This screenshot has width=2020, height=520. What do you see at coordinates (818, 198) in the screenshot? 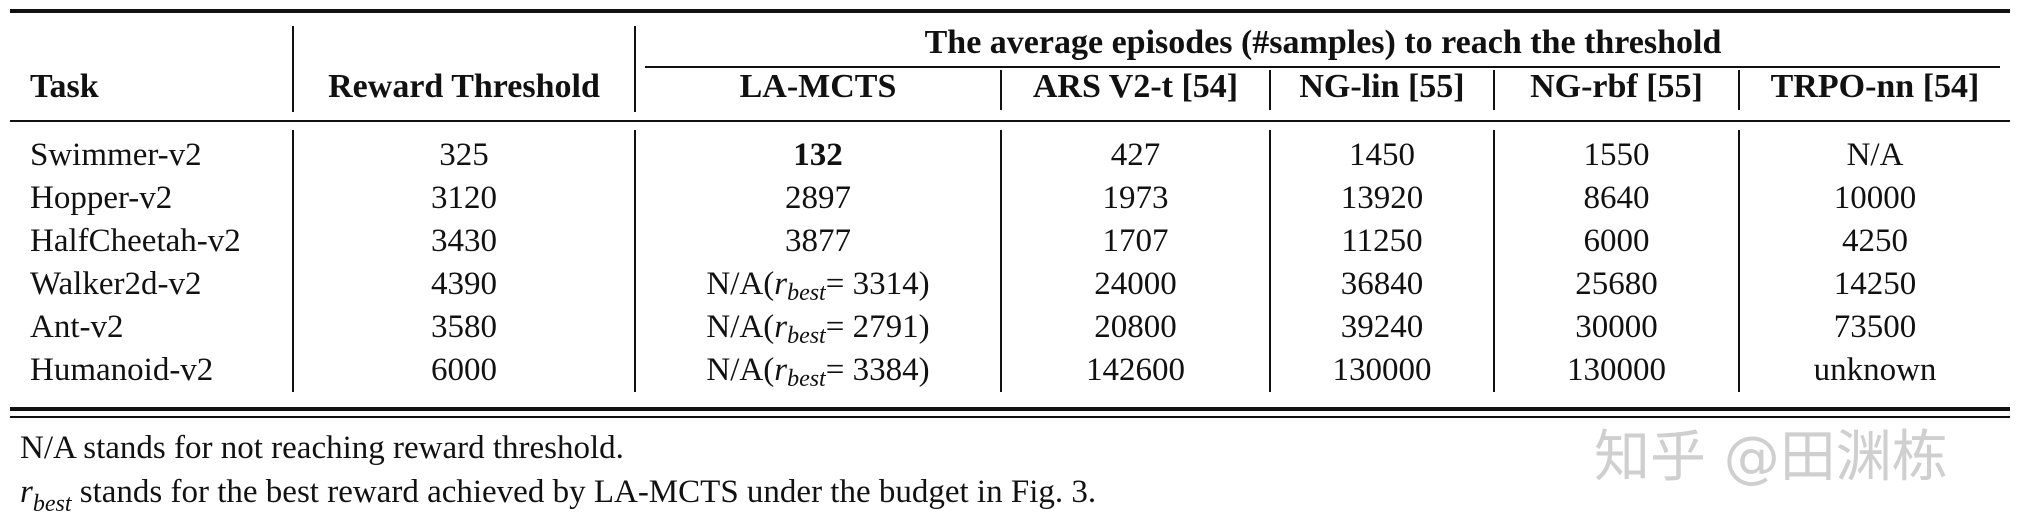
I see `la-mcts-cell: 2897` at bounding box center [818, 198].